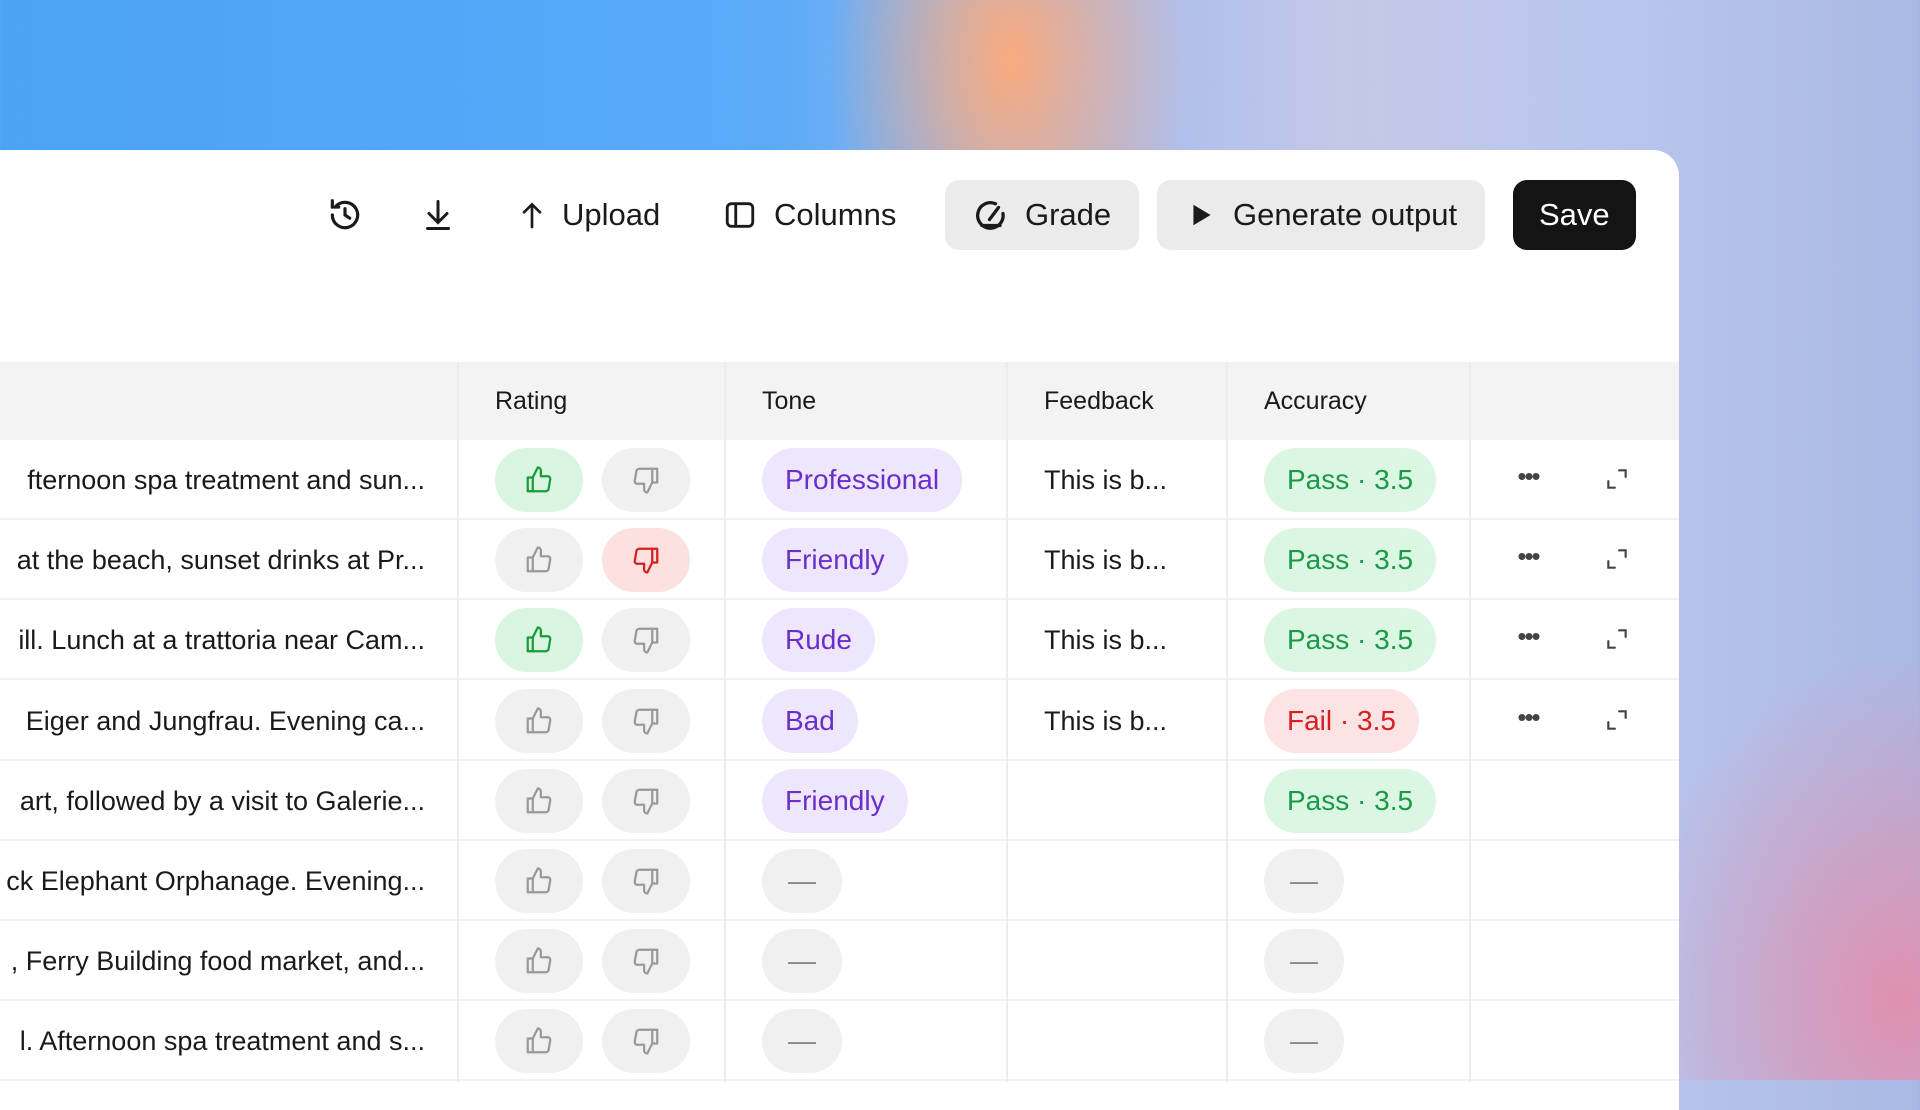  I want to click on table-row: l. Afternoon spa treatment and s... — —, so click(839, 1041).